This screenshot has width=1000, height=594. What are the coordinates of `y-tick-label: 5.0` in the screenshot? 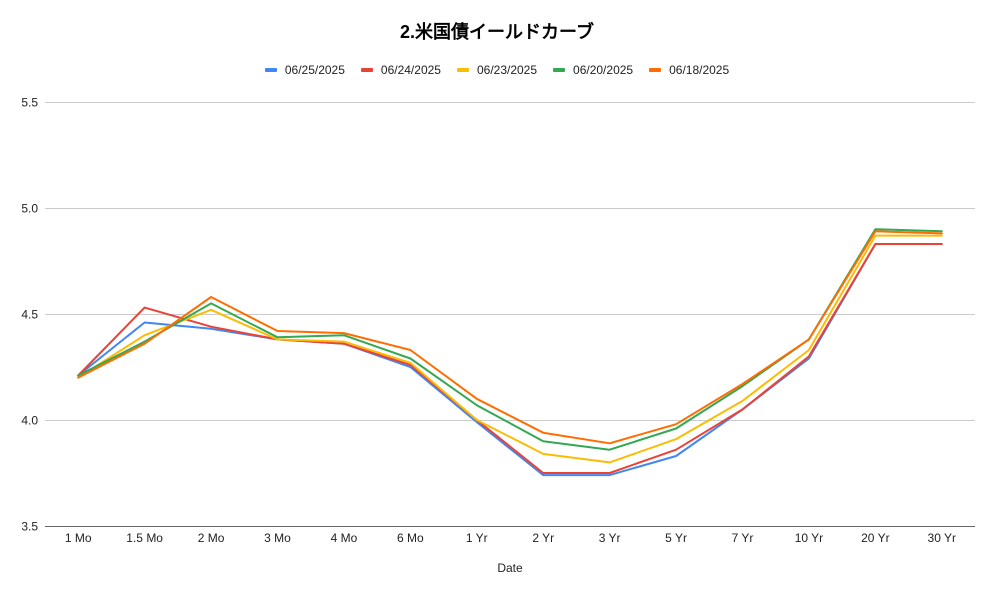 It's located at (29, 209).